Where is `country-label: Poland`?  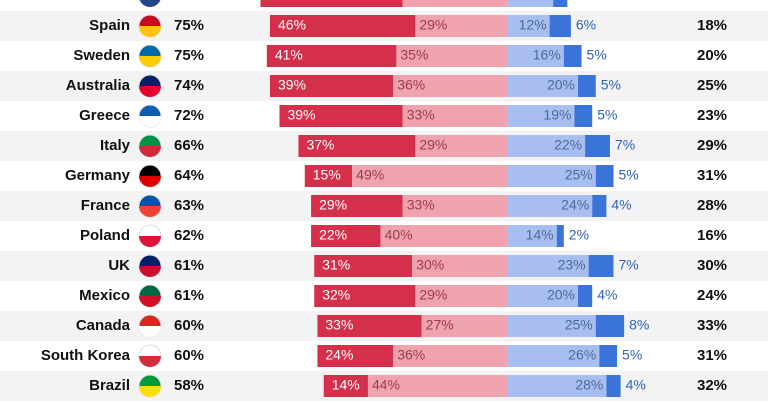
country-label: Poland is located at coordinates (105, 235).